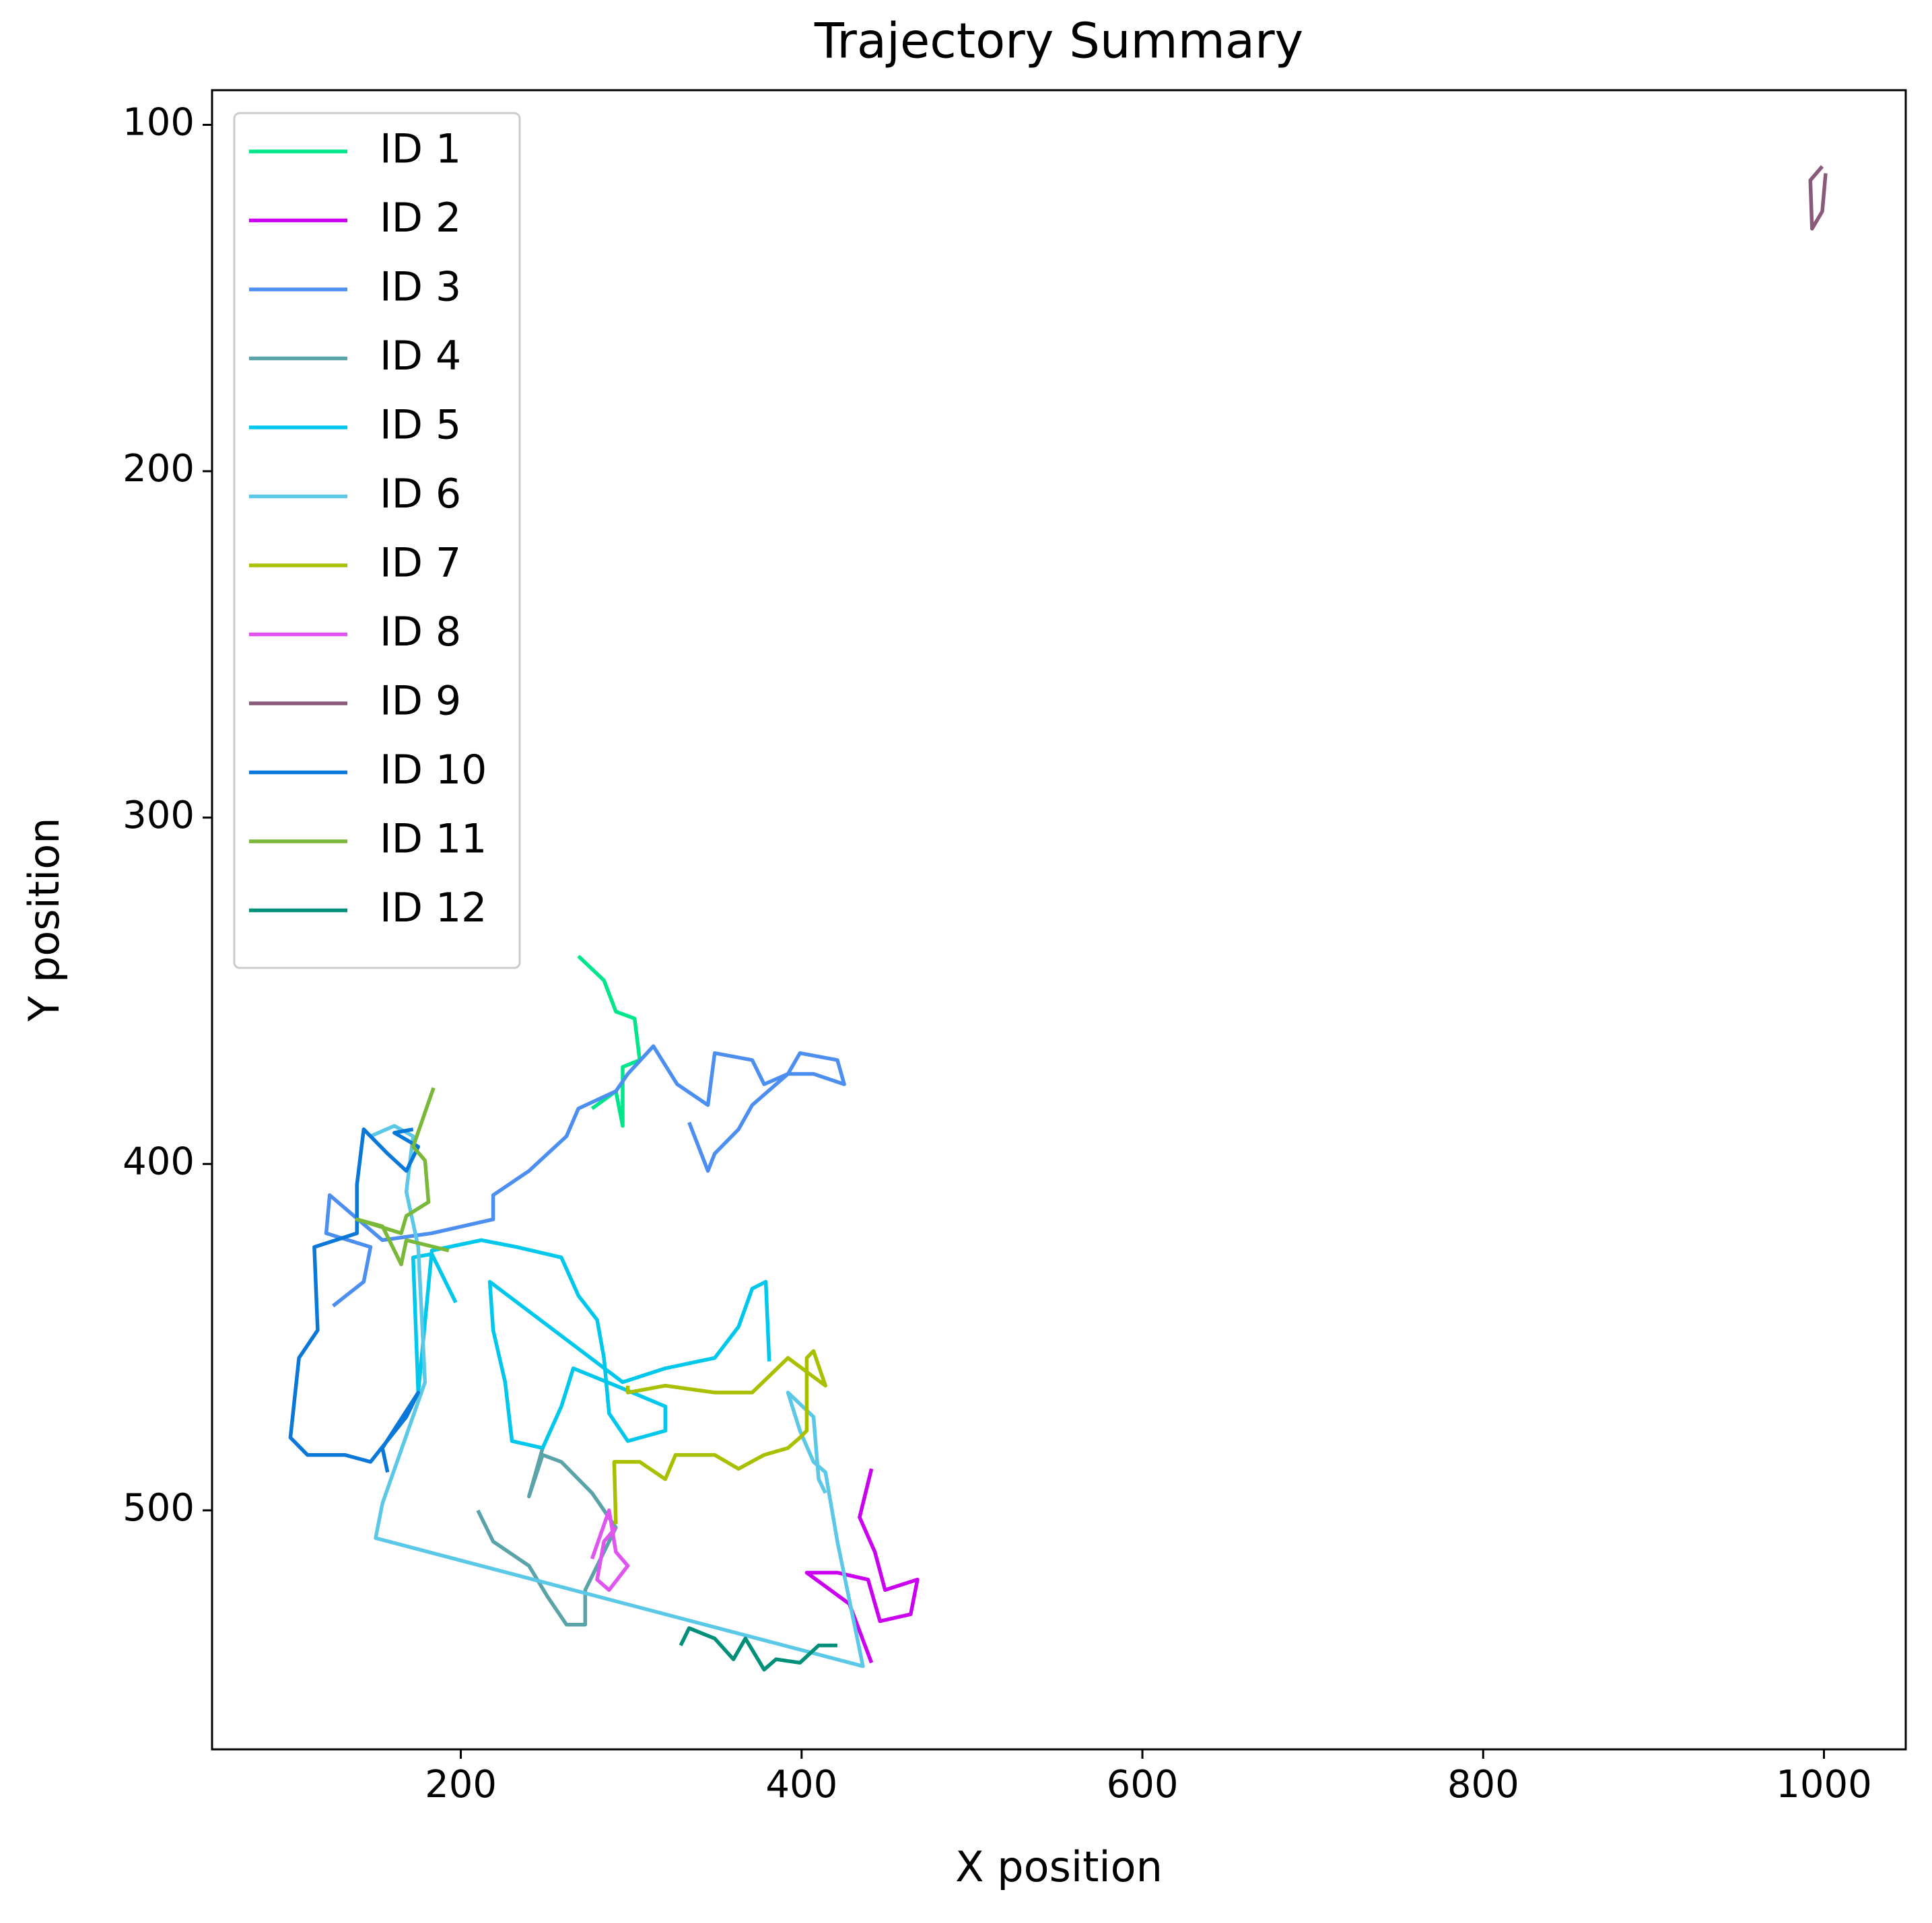  Describe the element at coordinates (420, 287) in the screenshot. I see `legend-label: ID 3` at that location.